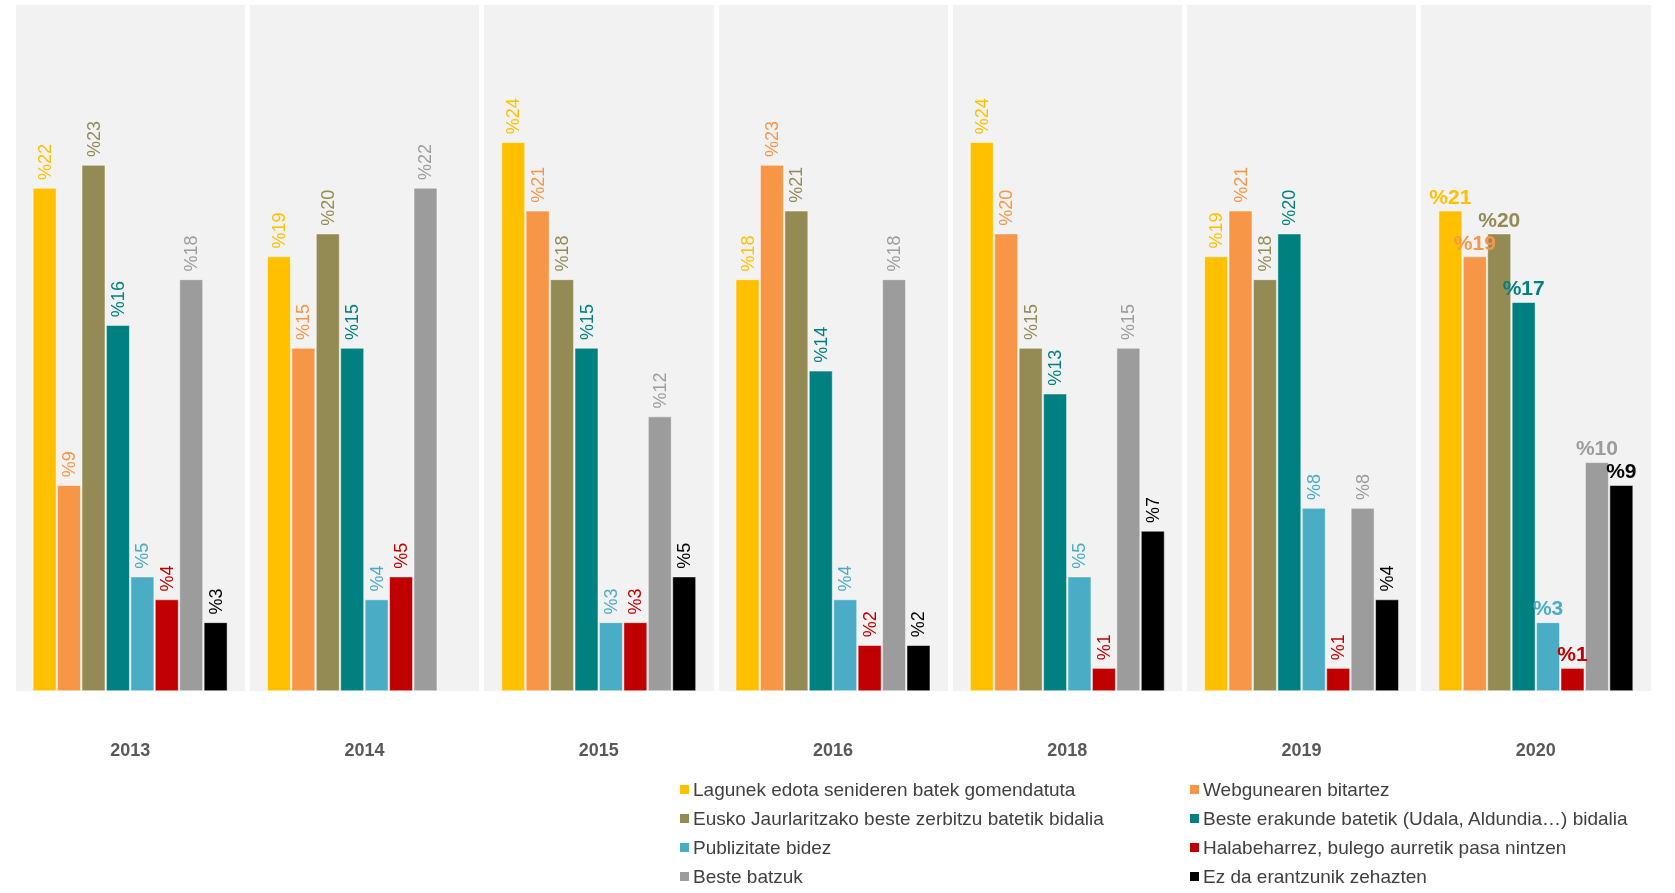 The width and height of the screenshot is (1675, 893). Describe the element at coordinates (1296, 789) in the screenshot. I see `legend-label: Webgunearen bitartez` at that location.